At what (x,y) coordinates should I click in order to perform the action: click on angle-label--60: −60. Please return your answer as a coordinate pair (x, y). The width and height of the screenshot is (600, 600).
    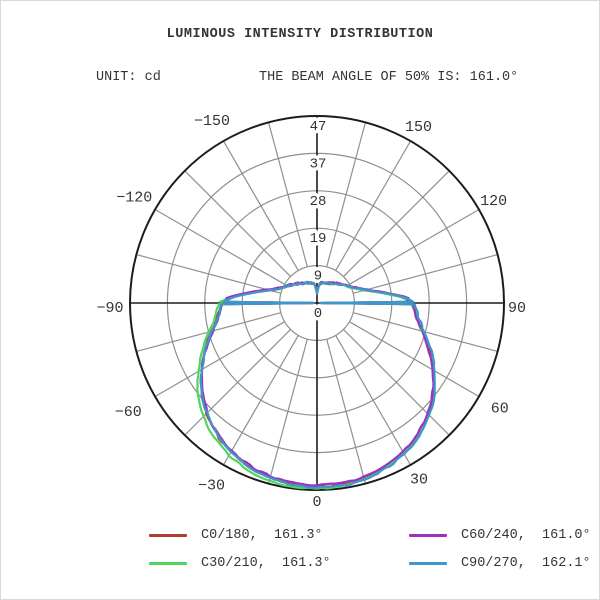
    Looking at the image, I should click on (128, 412).